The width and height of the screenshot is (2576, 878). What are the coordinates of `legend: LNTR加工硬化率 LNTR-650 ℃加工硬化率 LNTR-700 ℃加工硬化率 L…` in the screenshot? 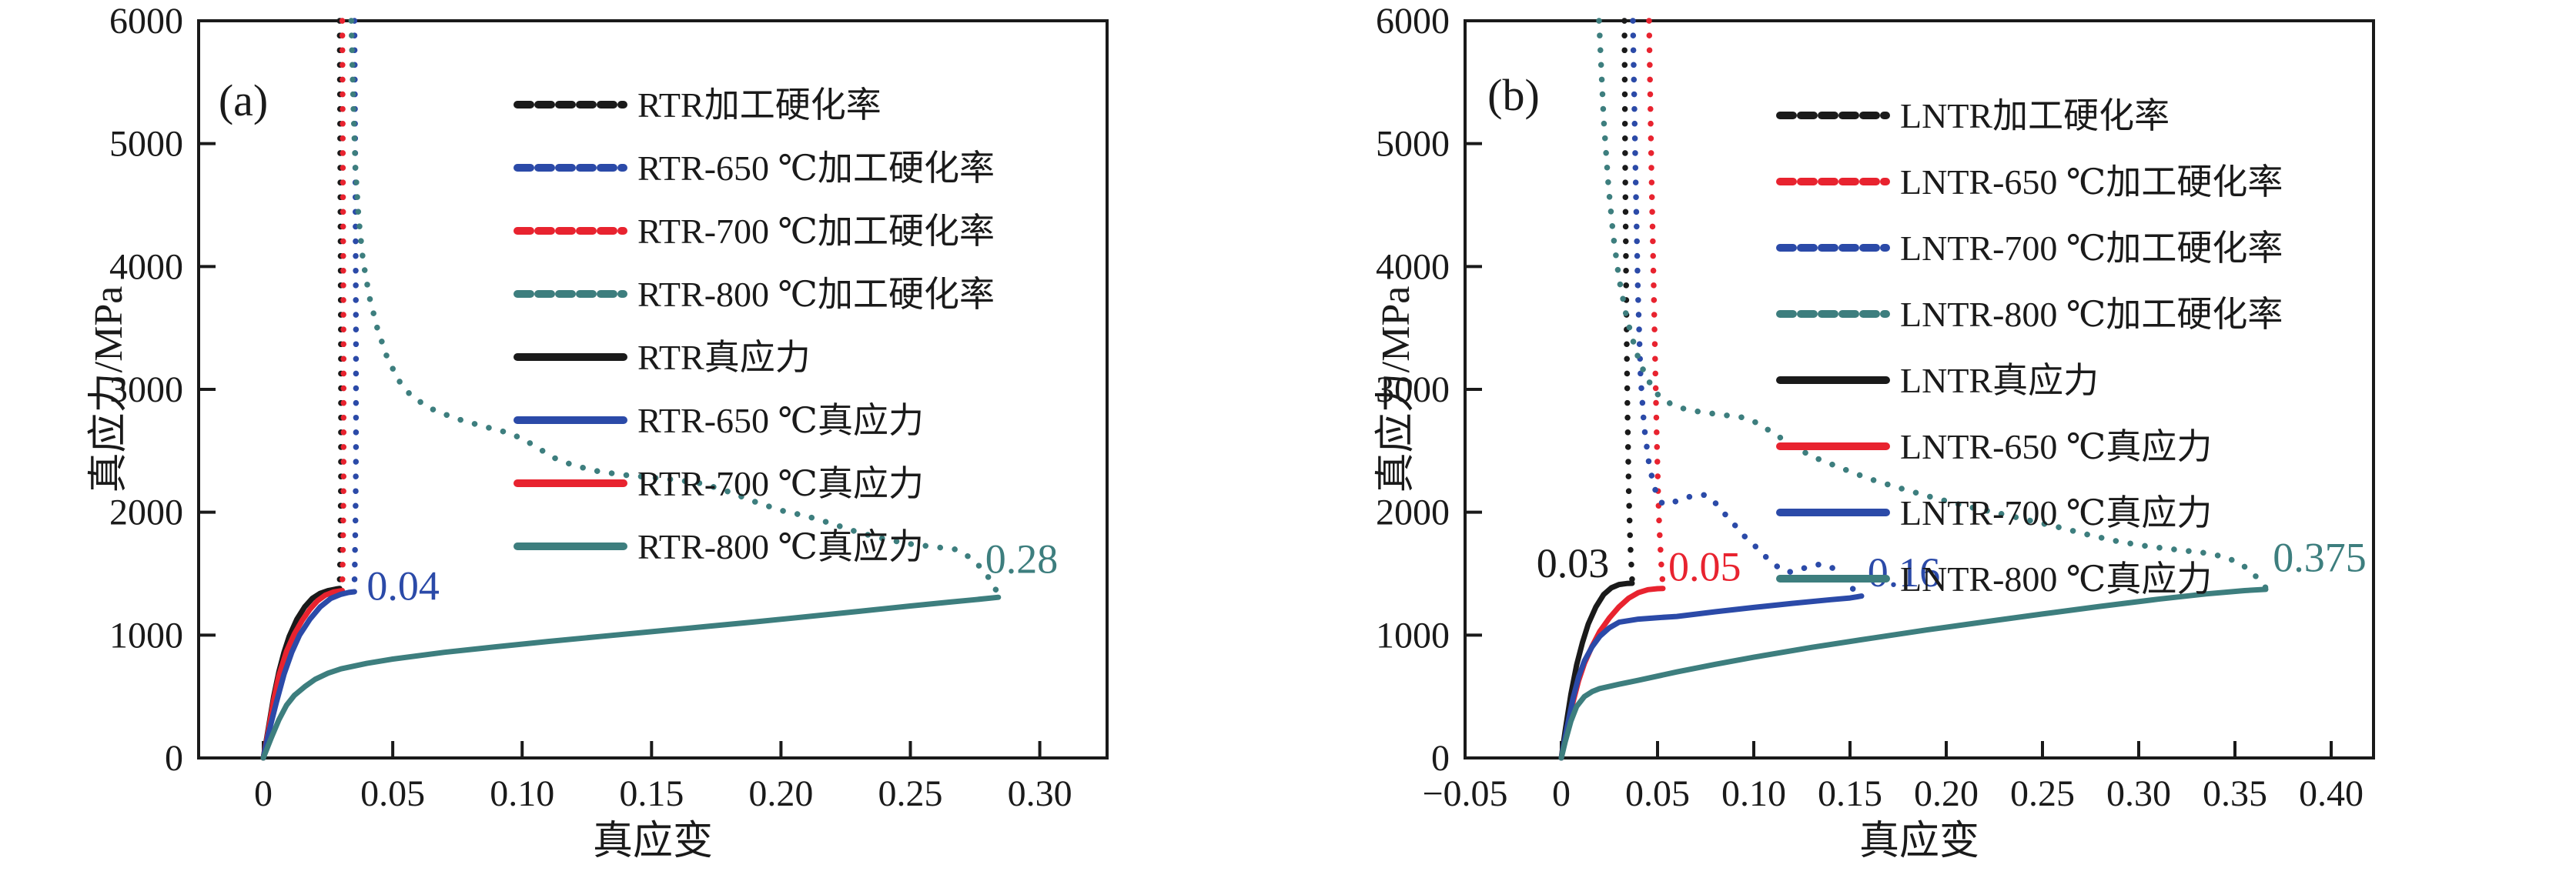 It's located at (2029, 347).